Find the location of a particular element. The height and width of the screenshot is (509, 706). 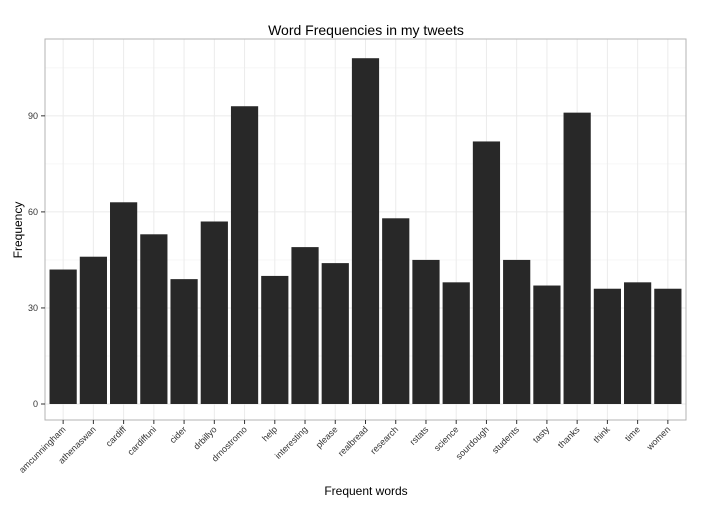

bar-women is located at coordinates (668, 346).